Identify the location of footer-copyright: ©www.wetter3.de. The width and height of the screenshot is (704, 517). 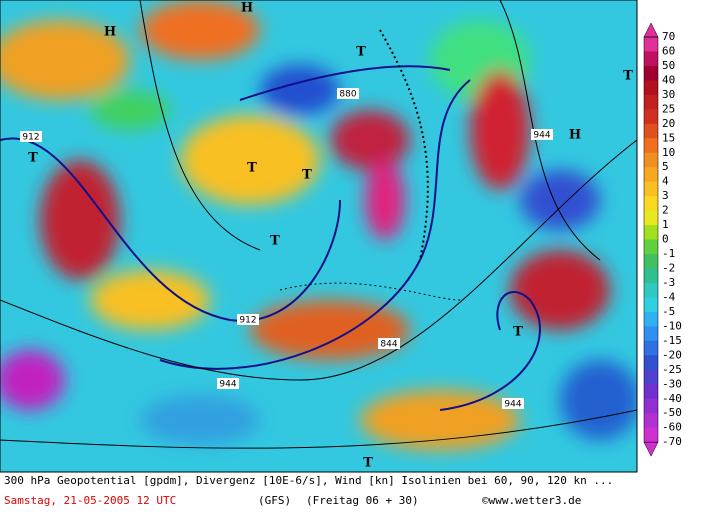
(531, 500).